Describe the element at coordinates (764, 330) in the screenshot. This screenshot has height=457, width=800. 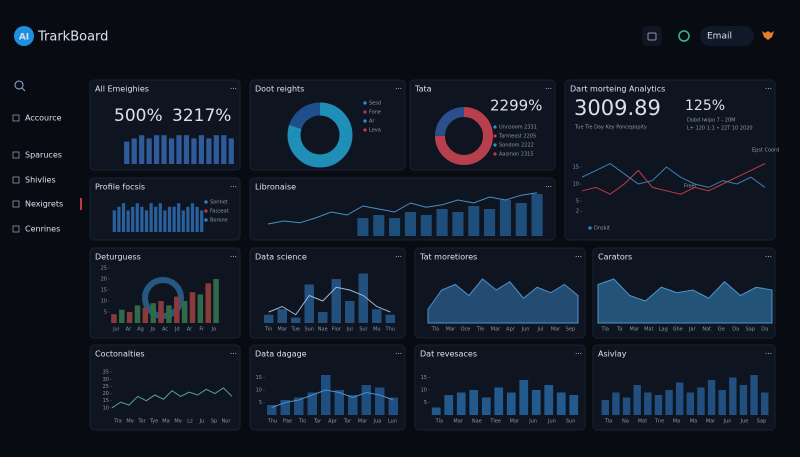
I see `x-tick-label: Da` at that location.